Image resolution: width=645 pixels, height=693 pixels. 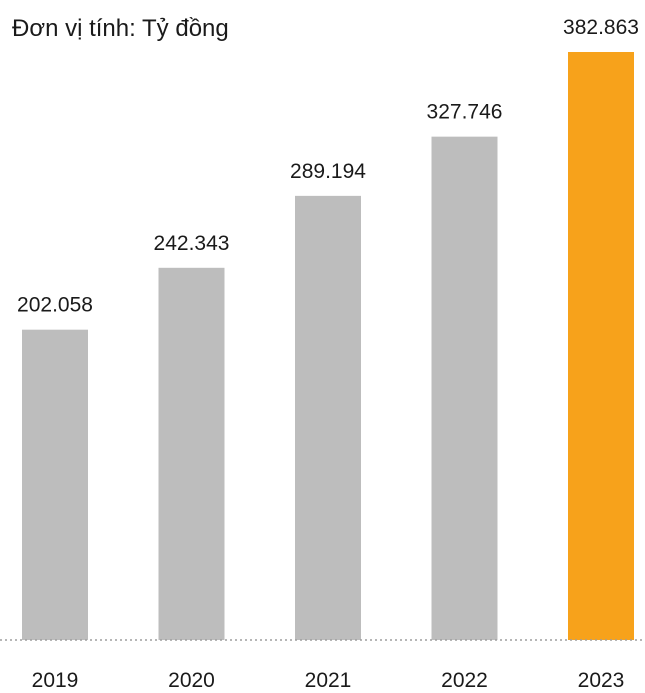 What do you see at coordinates (191, 680) in the screenshot?
I see `x-tick-label-2020: 2020` at bounding box center [191, 680].